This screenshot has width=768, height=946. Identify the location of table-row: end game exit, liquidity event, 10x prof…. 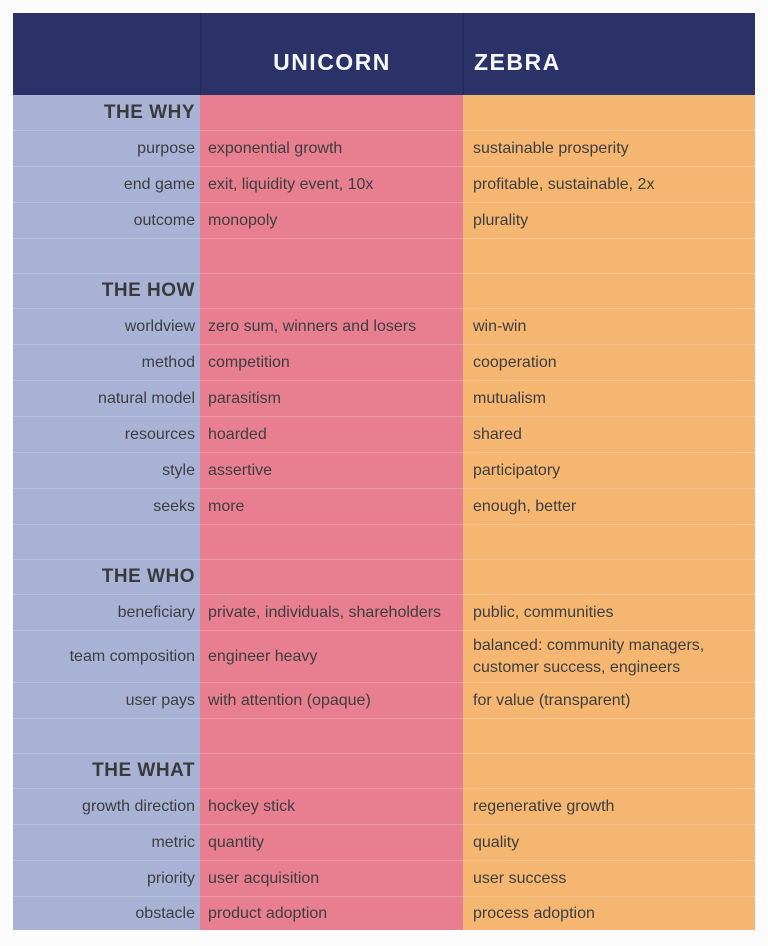
(384, 184).